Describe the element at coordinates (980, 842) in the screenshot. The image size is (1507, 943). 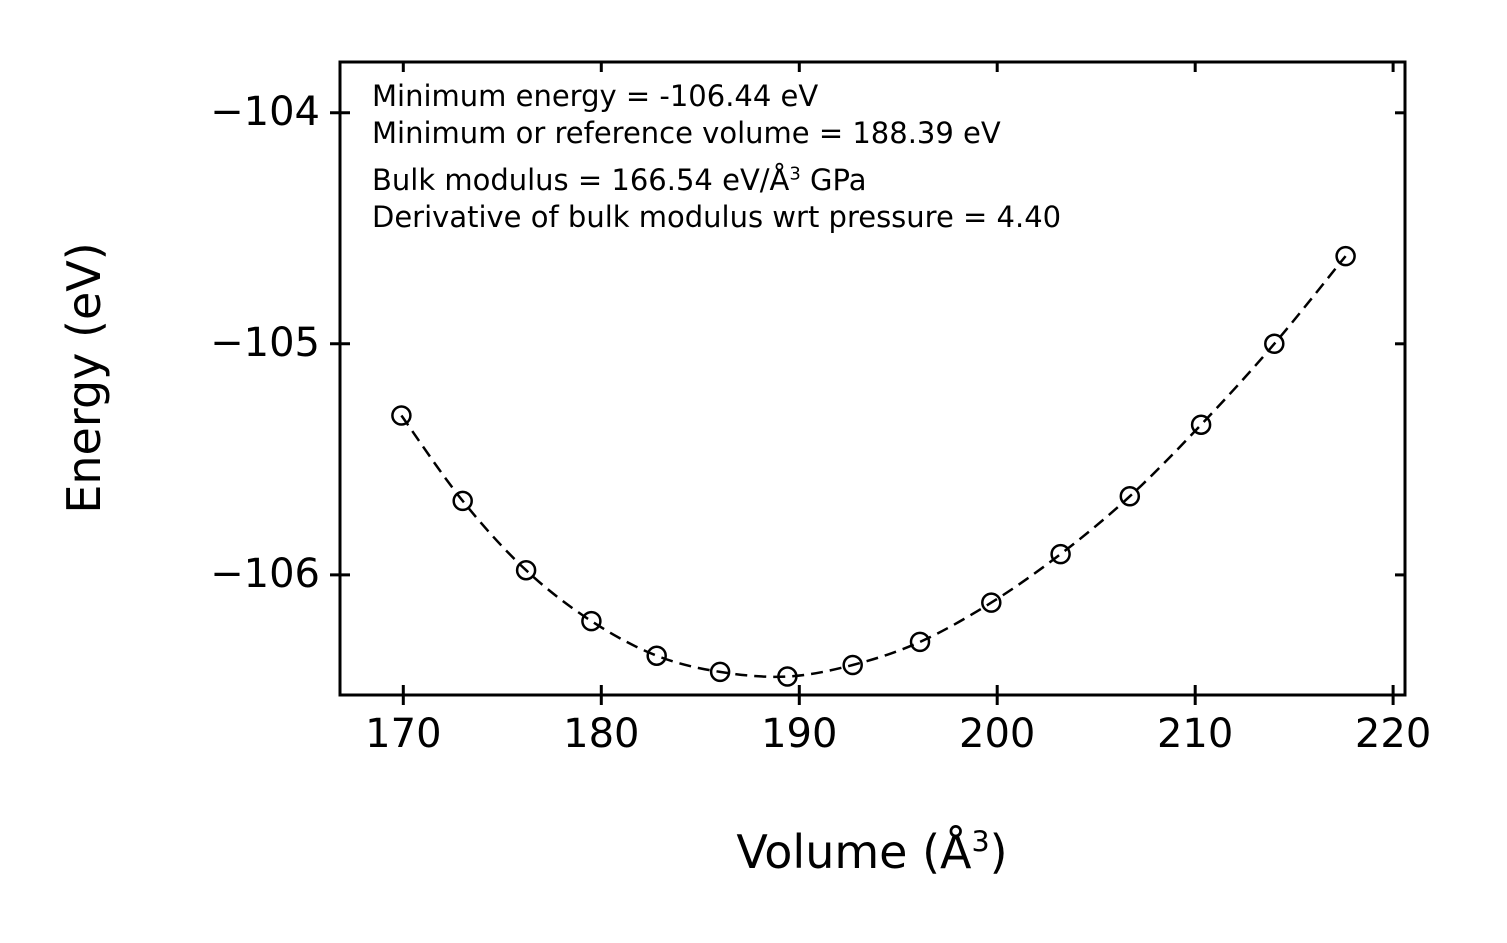
I see `x-axis-label-superscript: 3` at that location.